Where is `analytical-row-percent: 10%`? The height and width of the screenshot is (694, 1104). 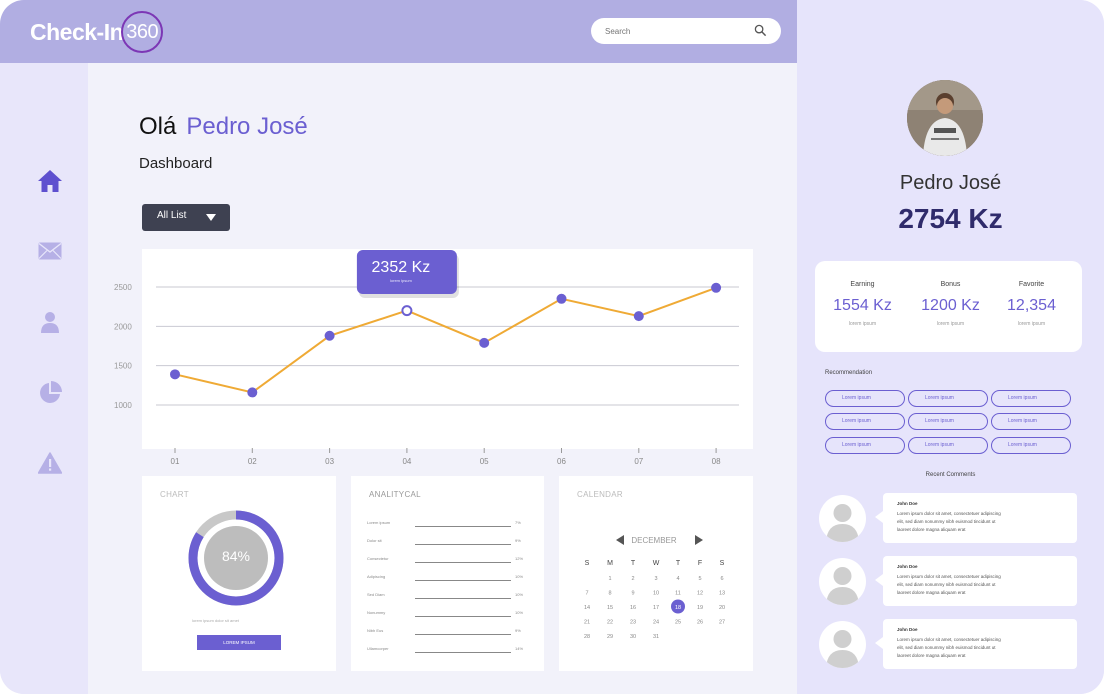 analytical-row-percent: 10% is located at coordinates (519, 594).